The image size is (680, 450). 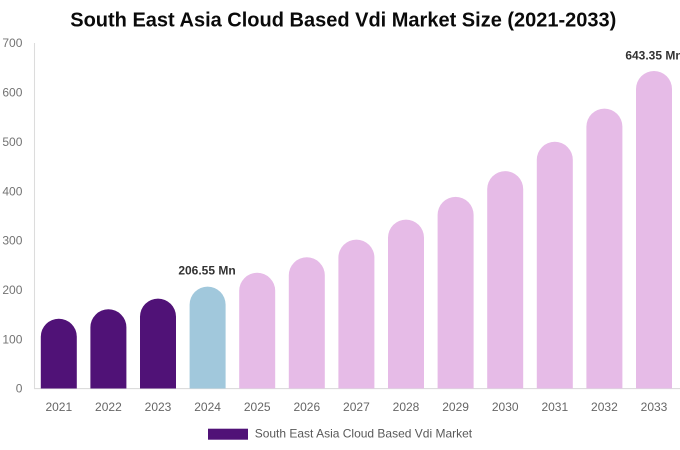 What do you see at coordinates (12, 142) in the screenshot?
I see `svg-text: 500` at bounding box center [12, 142].